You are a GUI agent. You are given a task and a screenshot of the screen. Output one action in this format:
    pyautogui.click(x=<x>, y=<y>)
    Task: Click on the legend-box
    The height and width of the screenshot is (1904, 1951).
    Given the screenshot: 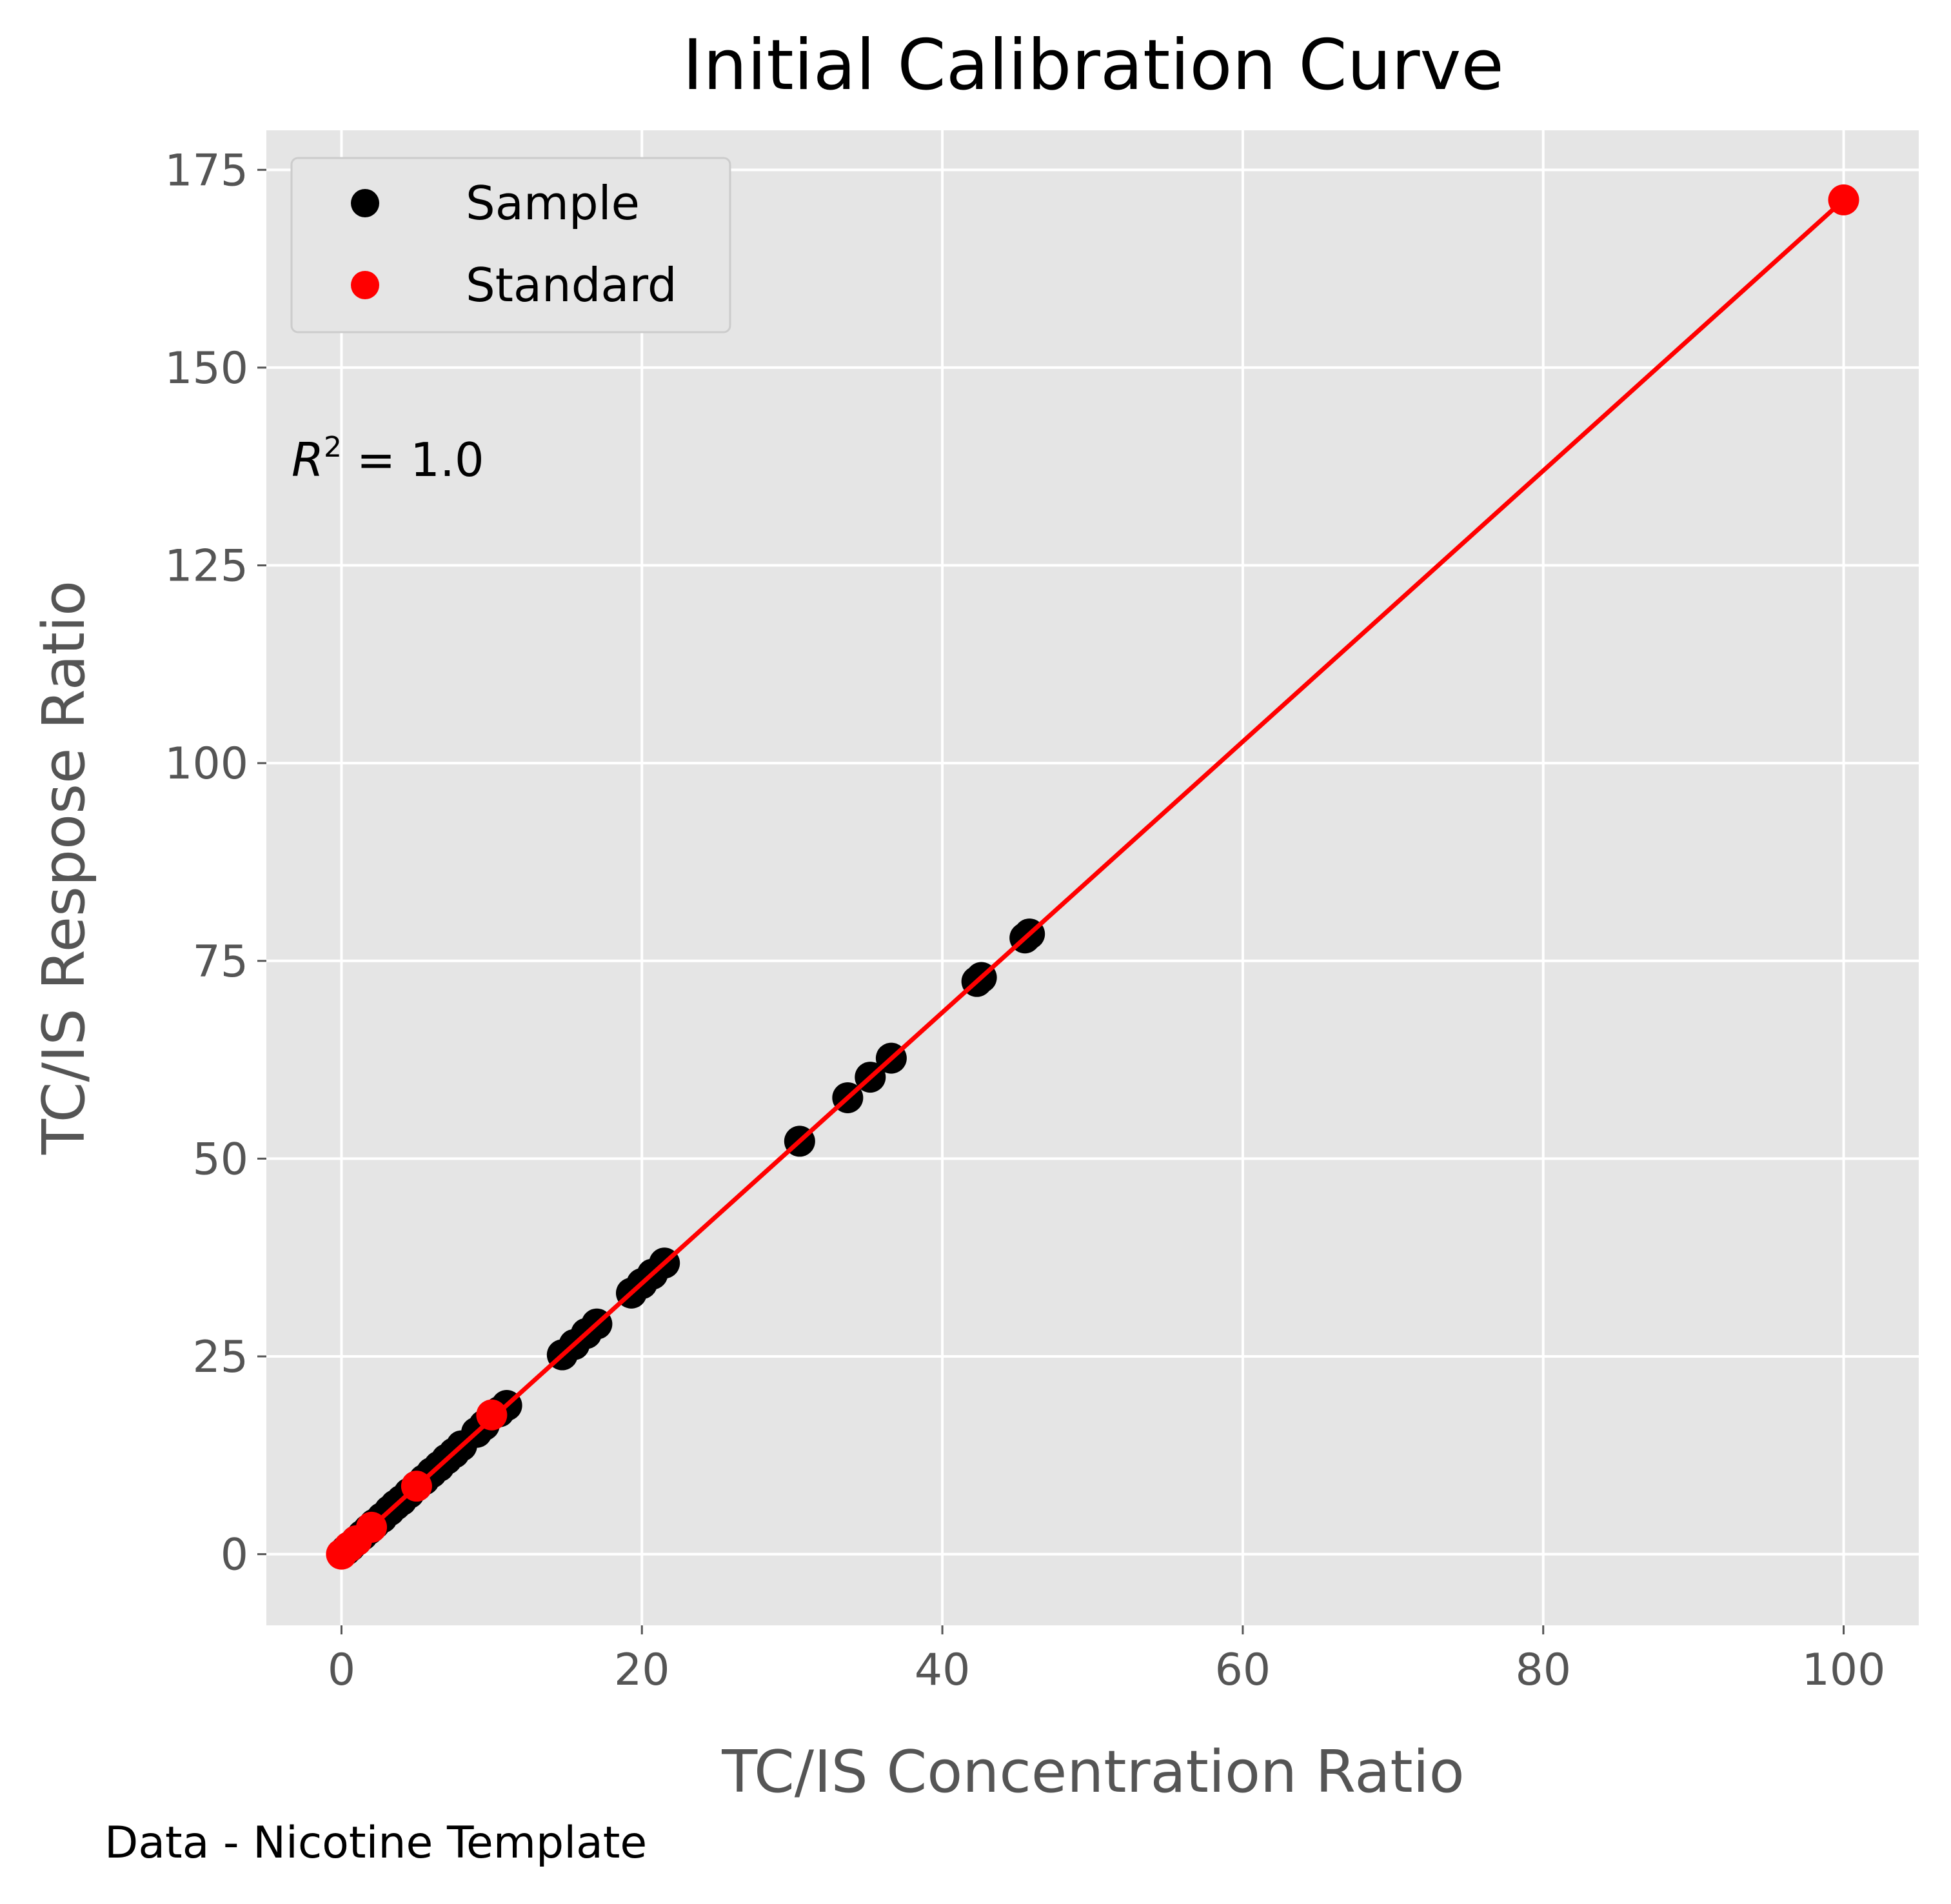 What is the action you would take?
    pyautogui.click(x=510, y=245)
    